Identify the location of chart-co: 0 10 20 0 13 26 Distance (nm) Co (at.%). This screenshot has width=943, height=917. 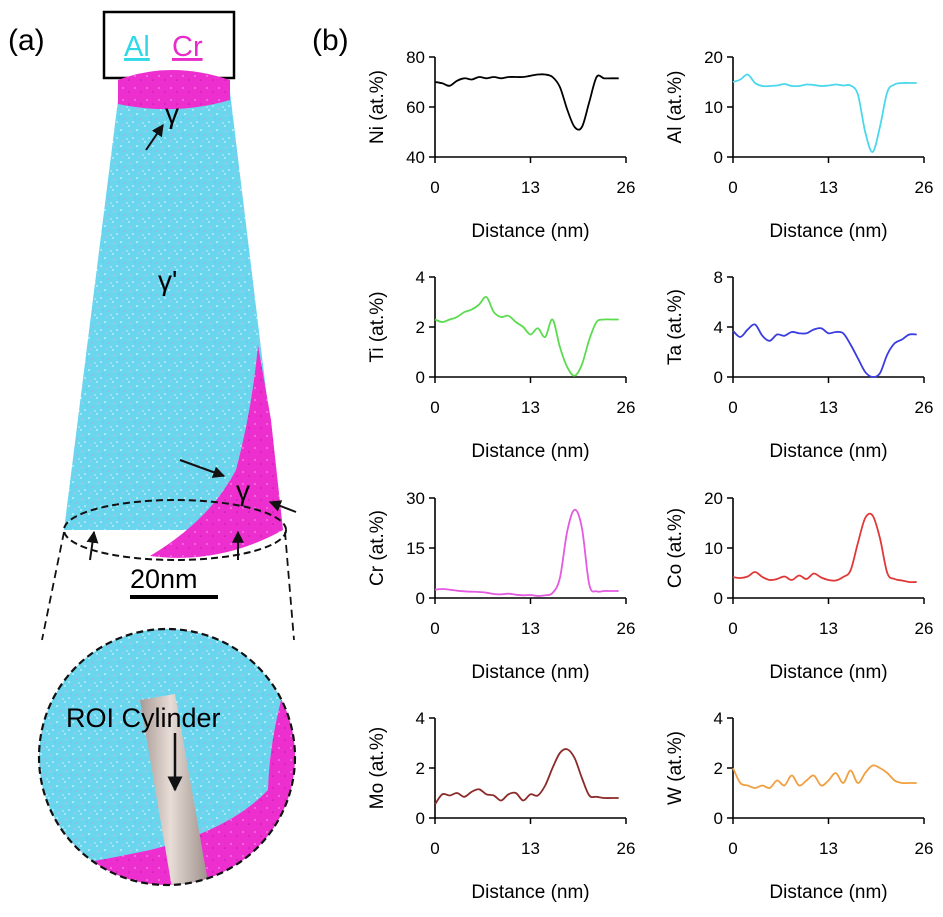
(799, 586).